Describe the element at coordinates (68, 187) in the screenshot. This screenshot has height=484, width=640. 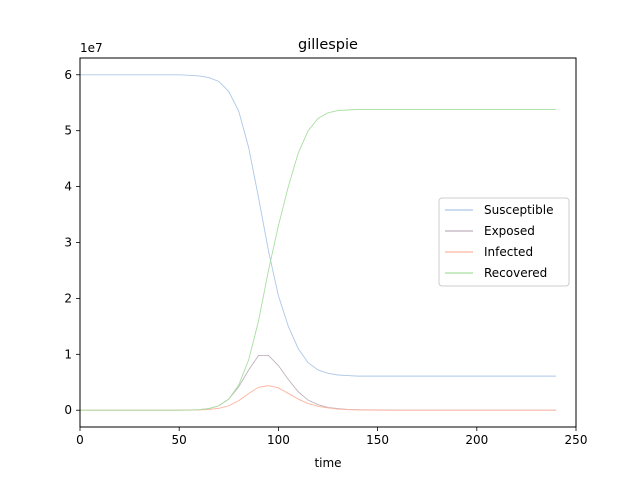
I see `y-tick-label: 4` at that location.